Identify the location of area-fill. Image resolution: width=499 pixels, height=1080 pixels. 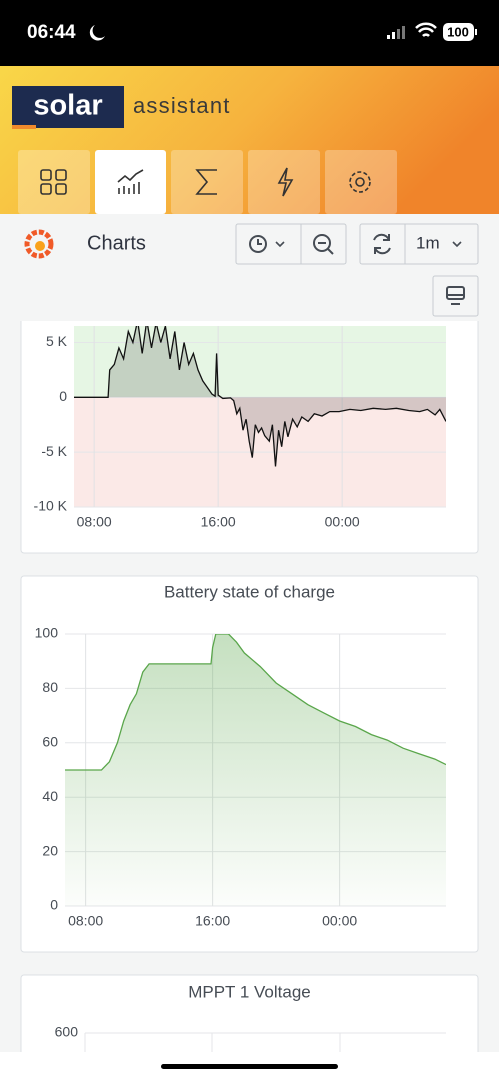
(260, 396).